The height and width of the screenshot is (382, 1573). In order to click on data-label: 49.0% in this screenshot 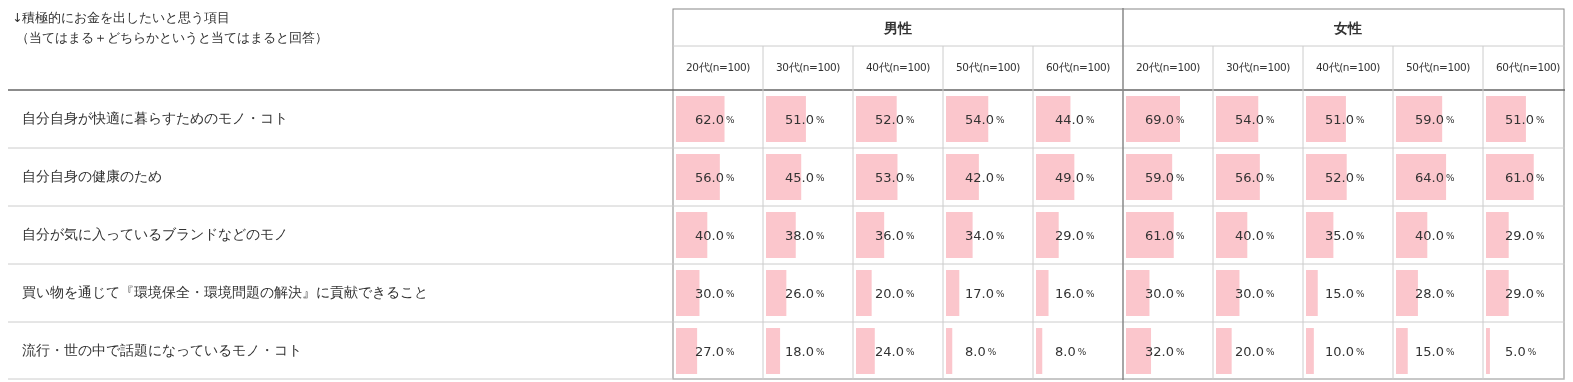, I will do `click(1075, 177)`.